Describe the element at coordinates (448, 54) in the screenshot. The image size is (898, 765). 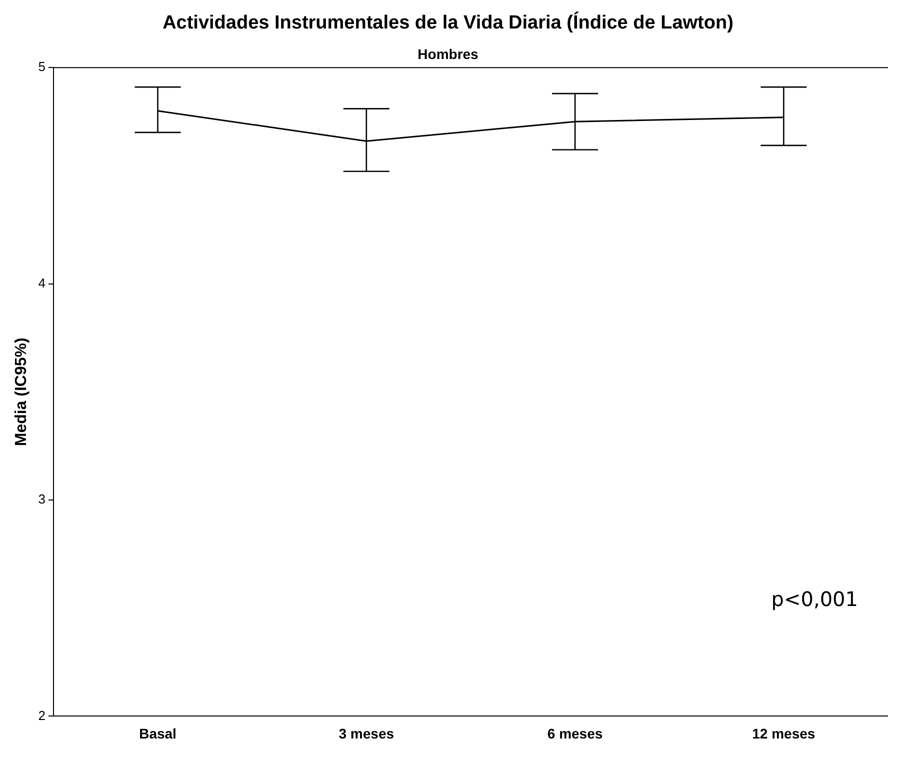
I see `chart-subtitle: Hombres` at that location.